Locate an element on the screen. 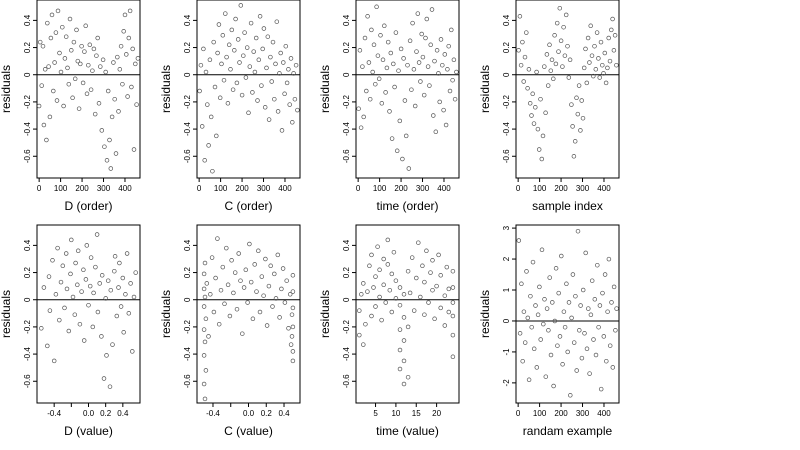 The image size is (800, 450). y-tick-label: 0.4 is located at coordinates (346, 20).